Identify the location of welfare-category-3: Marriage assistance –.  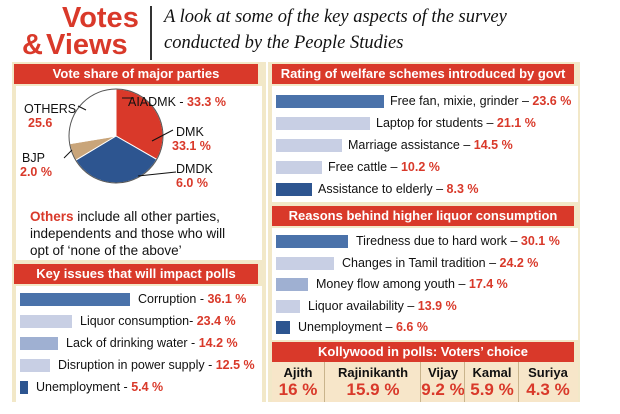
(411, 145).